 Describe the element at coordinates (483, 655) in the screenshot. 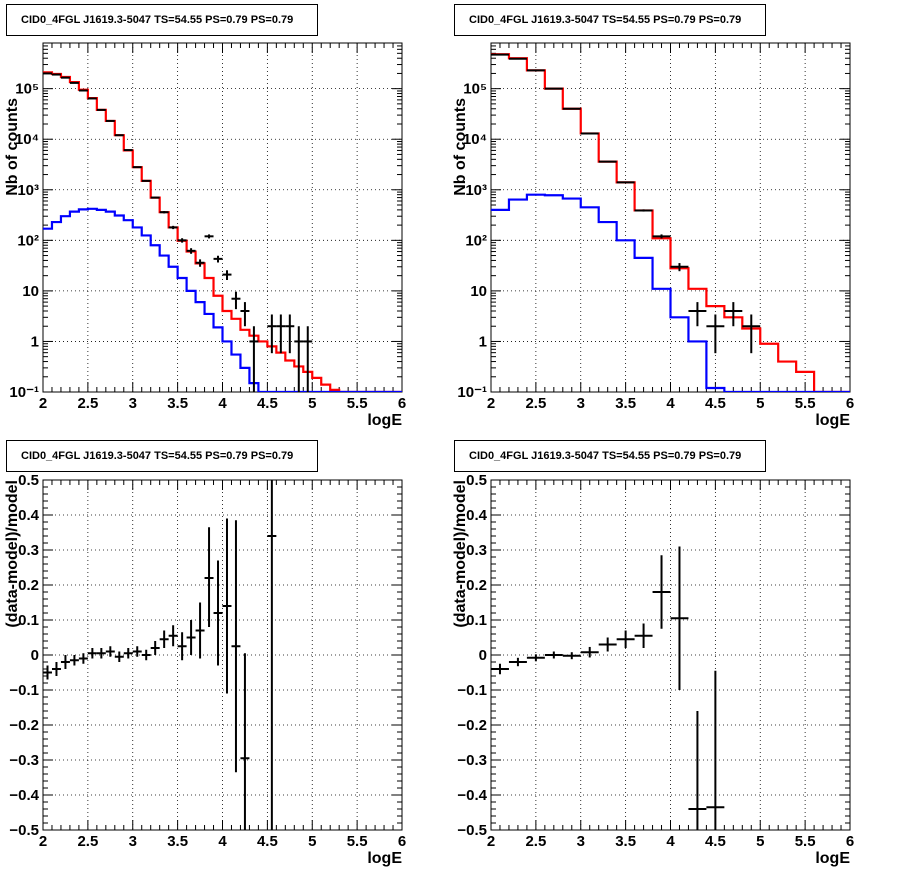

I see `y-tick-label: 0` at that location.